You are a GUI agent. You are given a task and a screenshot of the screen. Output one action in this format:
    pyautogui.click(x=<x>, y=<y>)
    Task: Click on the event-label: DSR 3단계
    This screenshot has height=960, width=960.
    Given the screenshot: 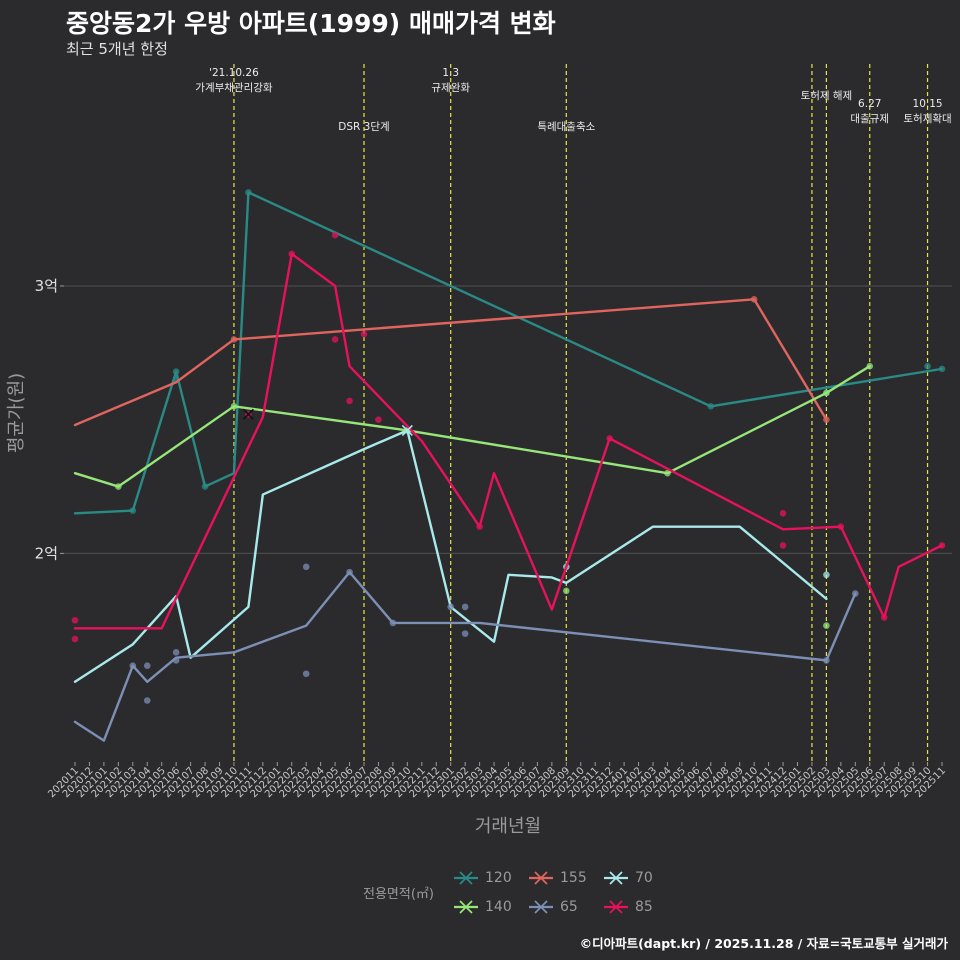 What is the action you would take?
    pyautogui.click(x=363, y=127)
    